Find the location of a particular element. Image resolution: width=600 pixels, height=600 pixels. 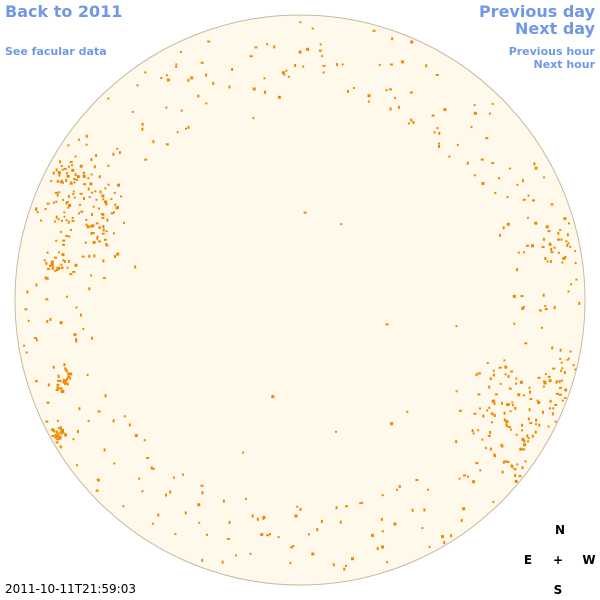

next-hour-link: Next hour is located at coordinates (564, 64).